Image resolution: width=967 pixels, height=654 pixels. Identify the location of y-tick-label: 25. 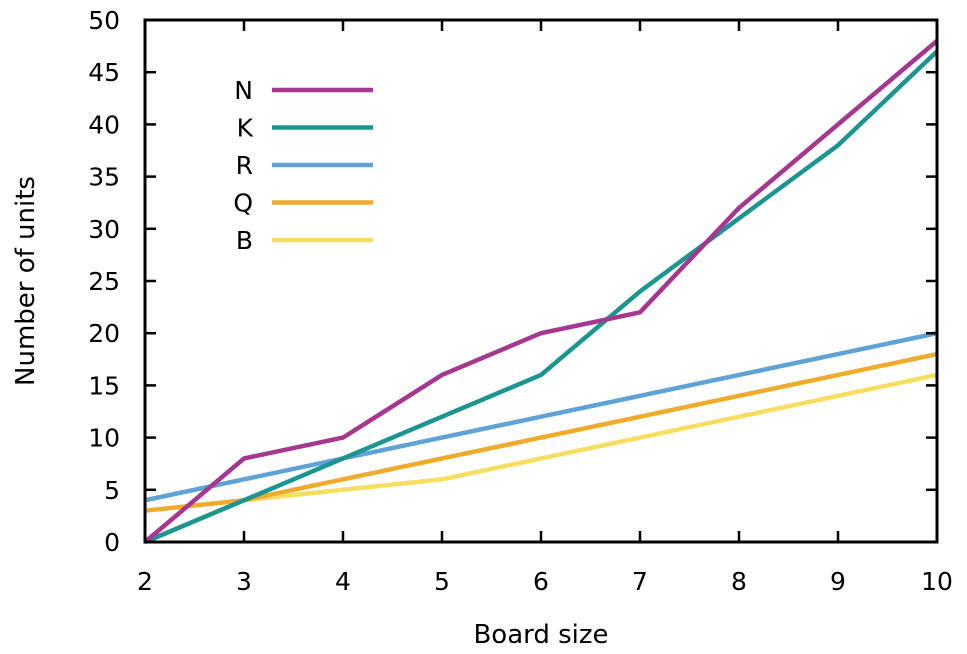
(104, 281).